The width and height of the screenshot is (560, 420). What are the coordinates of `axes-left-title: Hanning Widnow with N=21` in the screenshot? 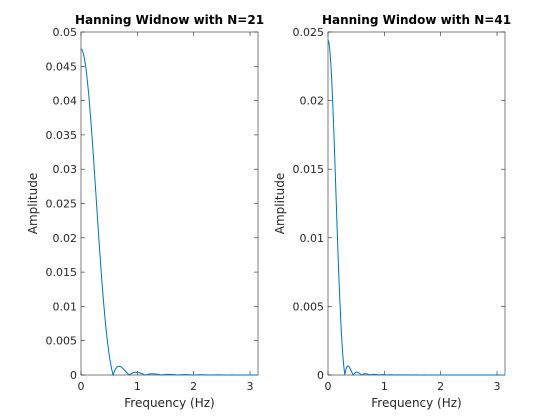 It's located at (169, 20).